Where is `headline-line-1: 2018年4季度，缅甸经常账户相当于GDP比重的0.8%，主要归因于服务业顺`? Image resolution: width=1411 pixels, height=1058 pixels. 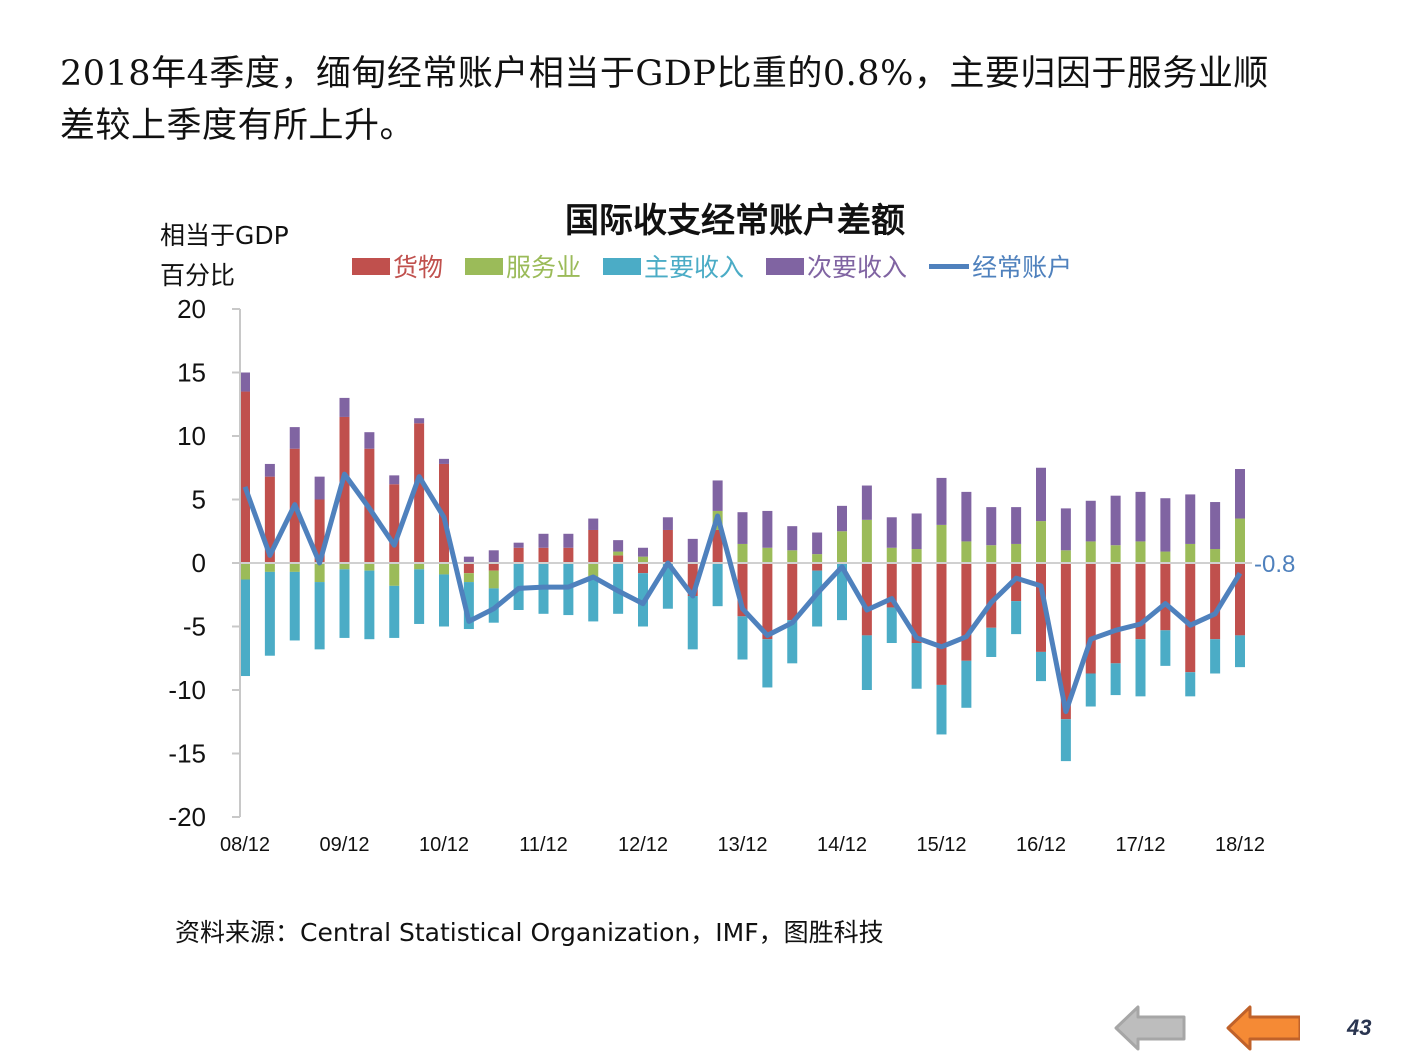 headline-line-1: 2018年4季度，缅甸经常账户相当于GDP比重的0.8%，主要归因于服务业顺 is located at coordinates (664, 74).